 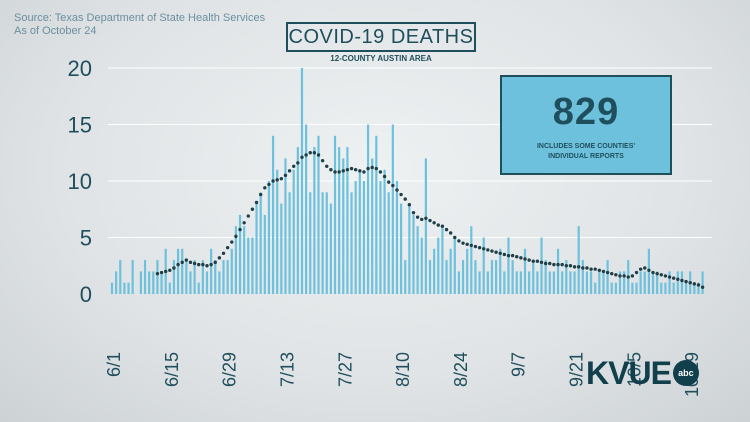 I want to click on y-axis-ticks: 0 5 10 15 20, so click(x=80, y=181).